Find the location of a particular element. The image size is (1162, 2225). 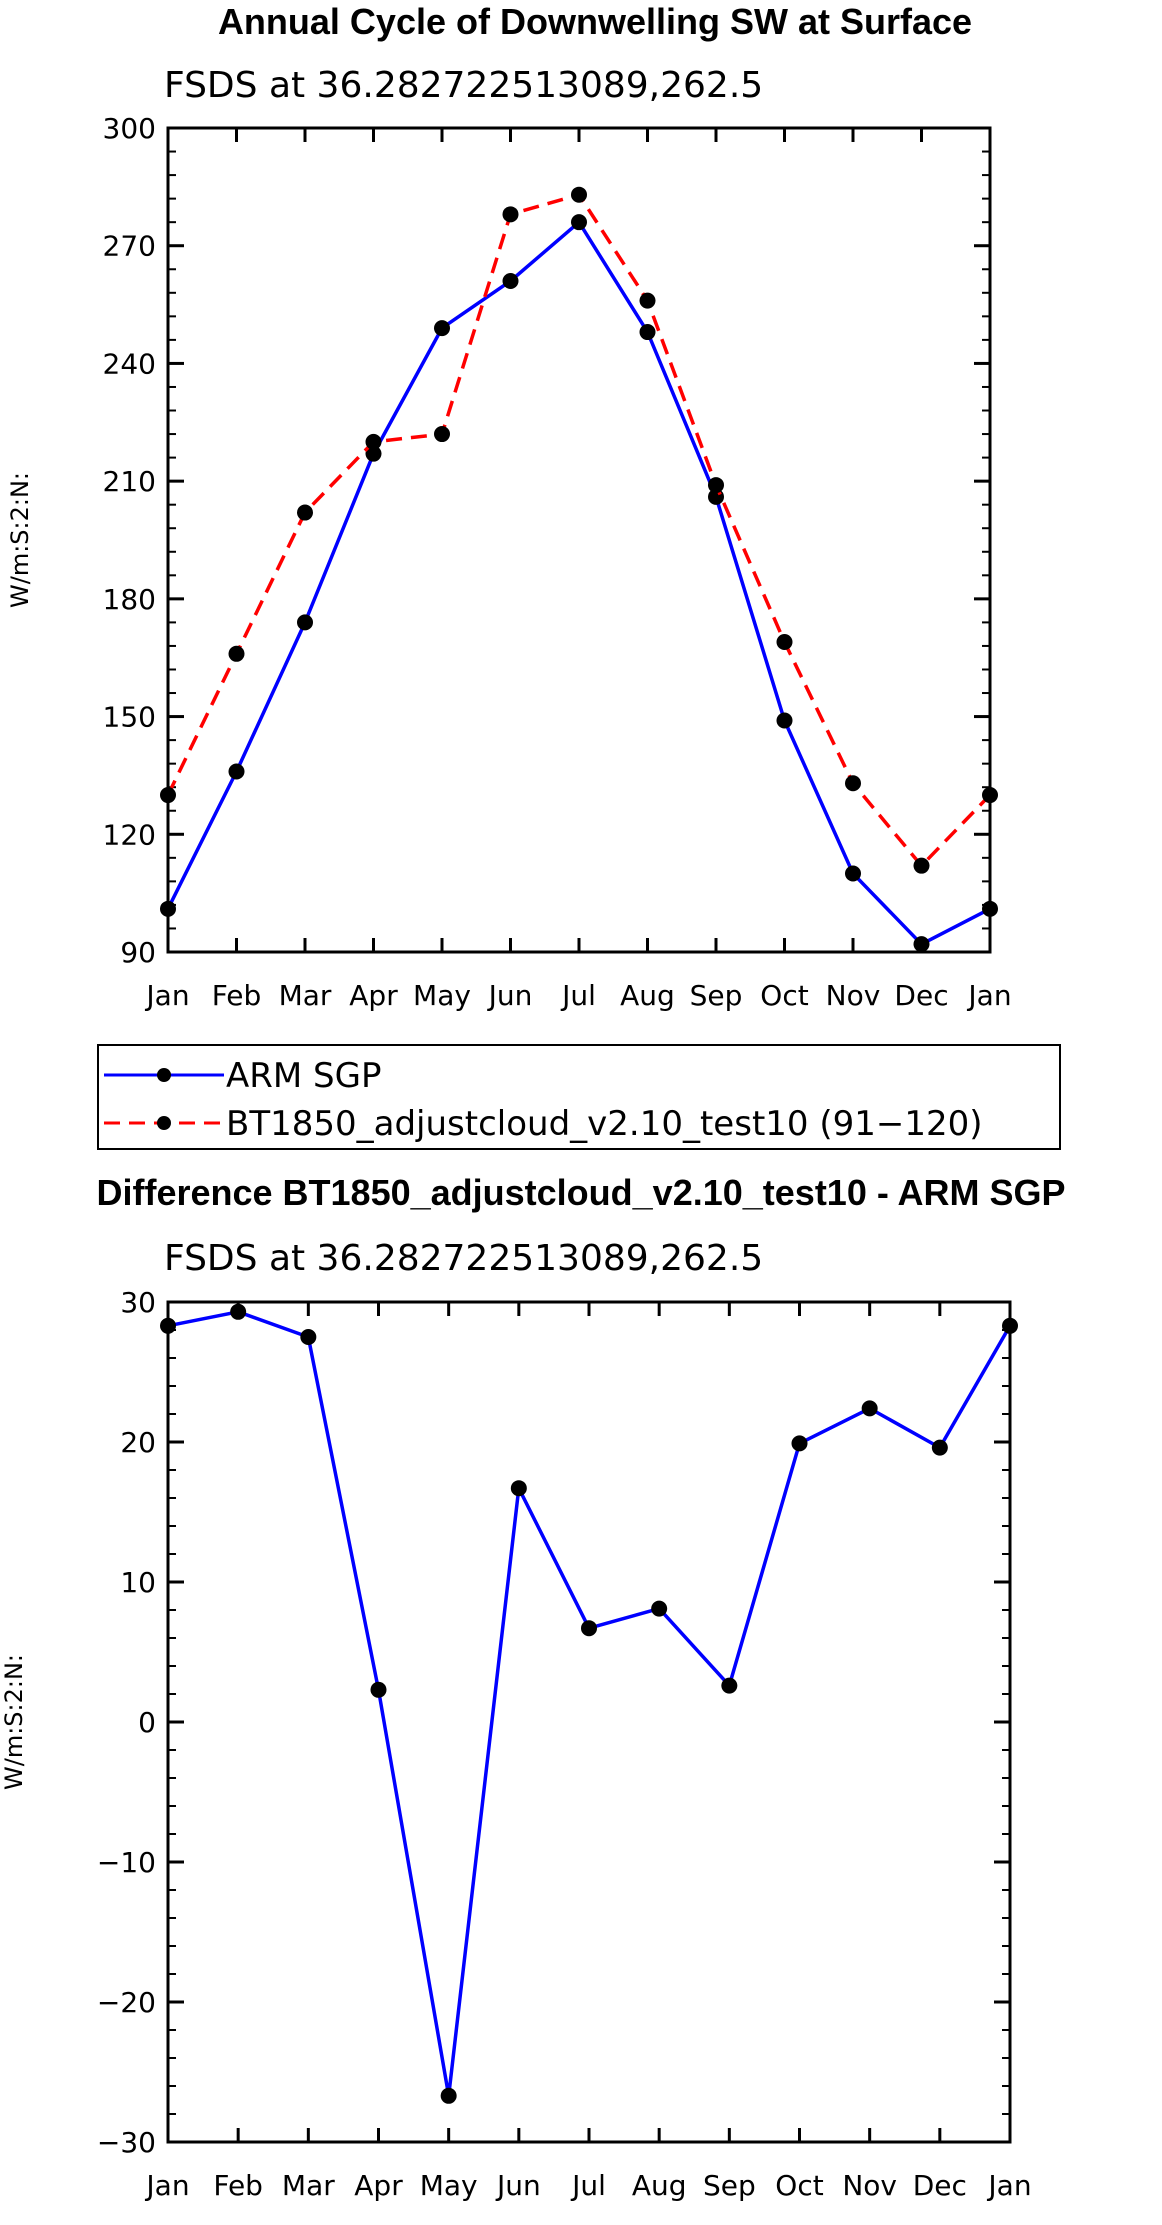

legend-marker-arm-sgp is located at coordinates (164, 1075).